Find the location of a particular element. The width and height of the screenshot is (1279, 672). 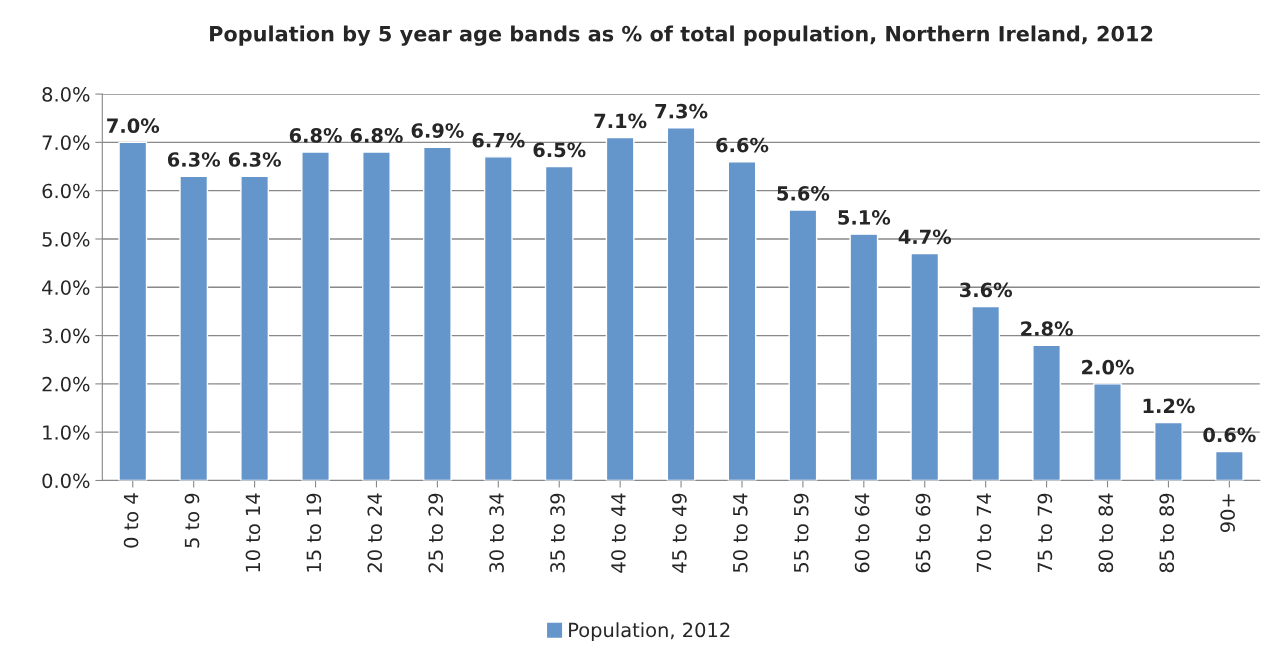

legend-label: Population, 2012 is located at coordinates (649, 632).